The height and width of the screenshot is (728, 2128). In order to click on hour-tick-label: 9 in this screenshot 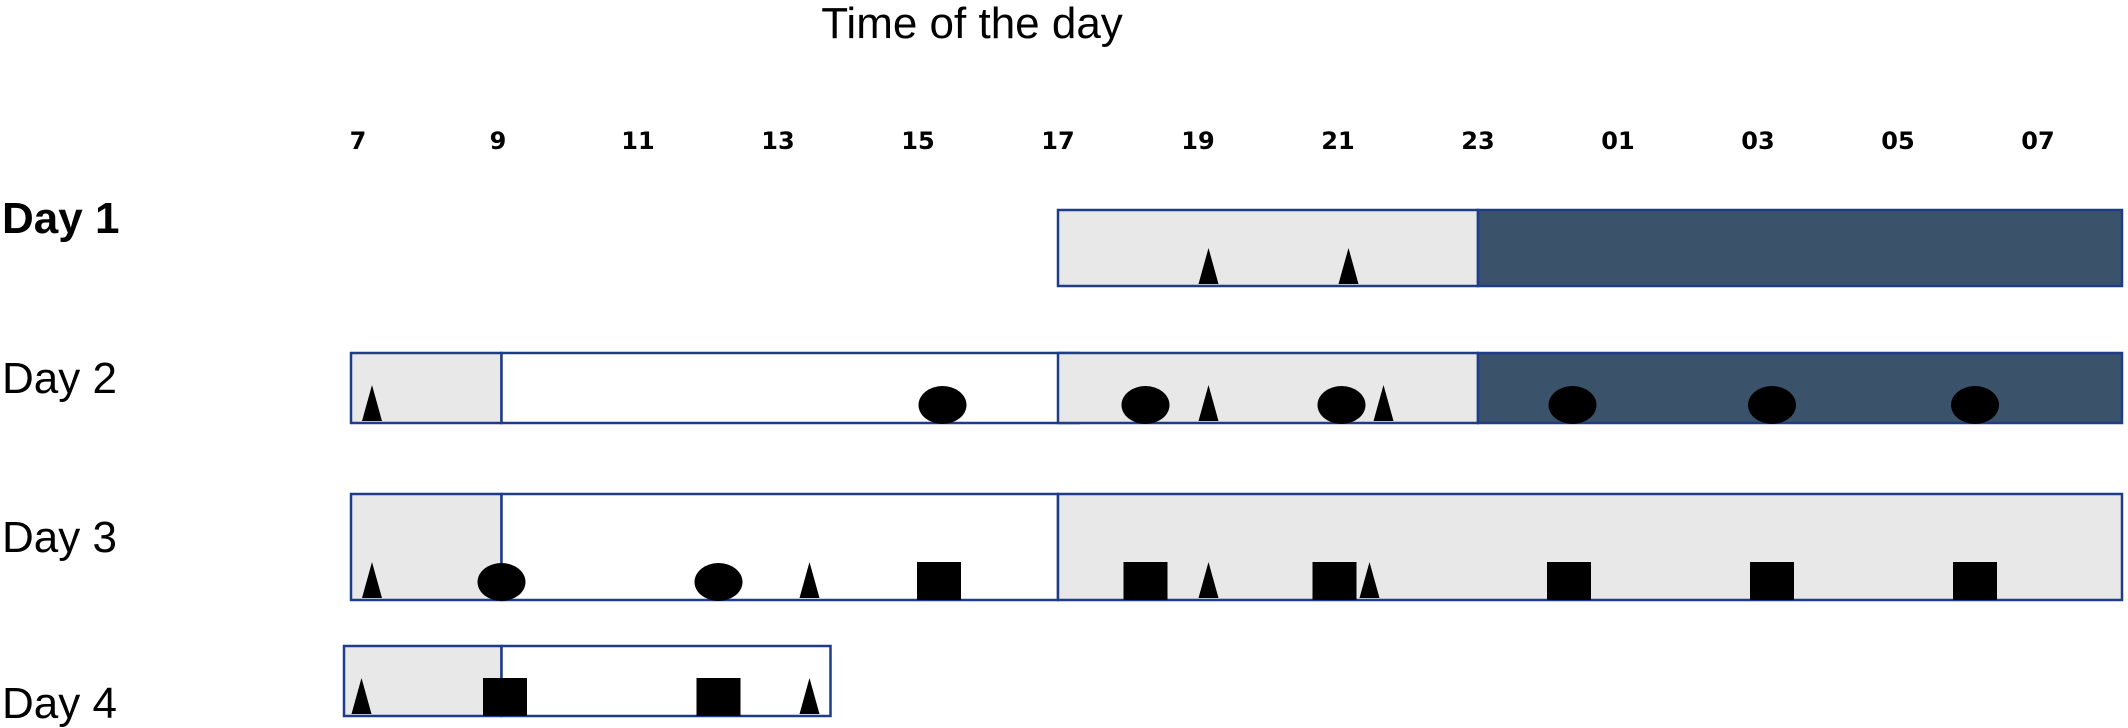, I will do `click(498, 141)`.